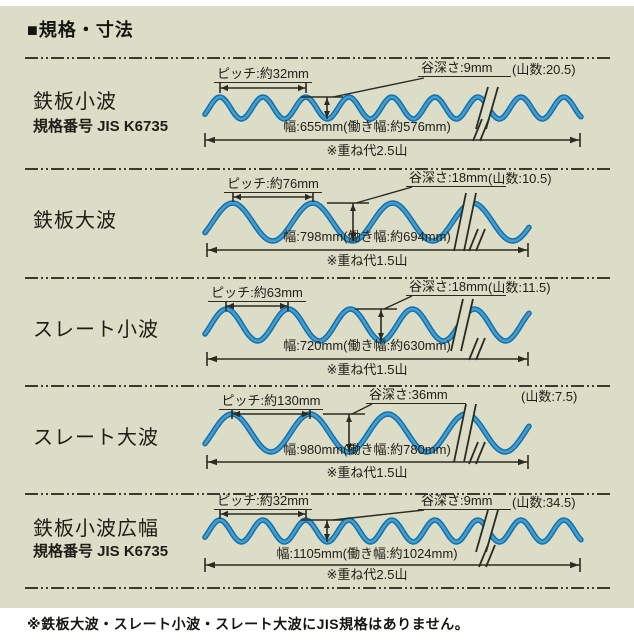  Describe the element at coordinates (519, 287) in the screenshot. I see `crest-count-label: (山数:11.5)` at that location.